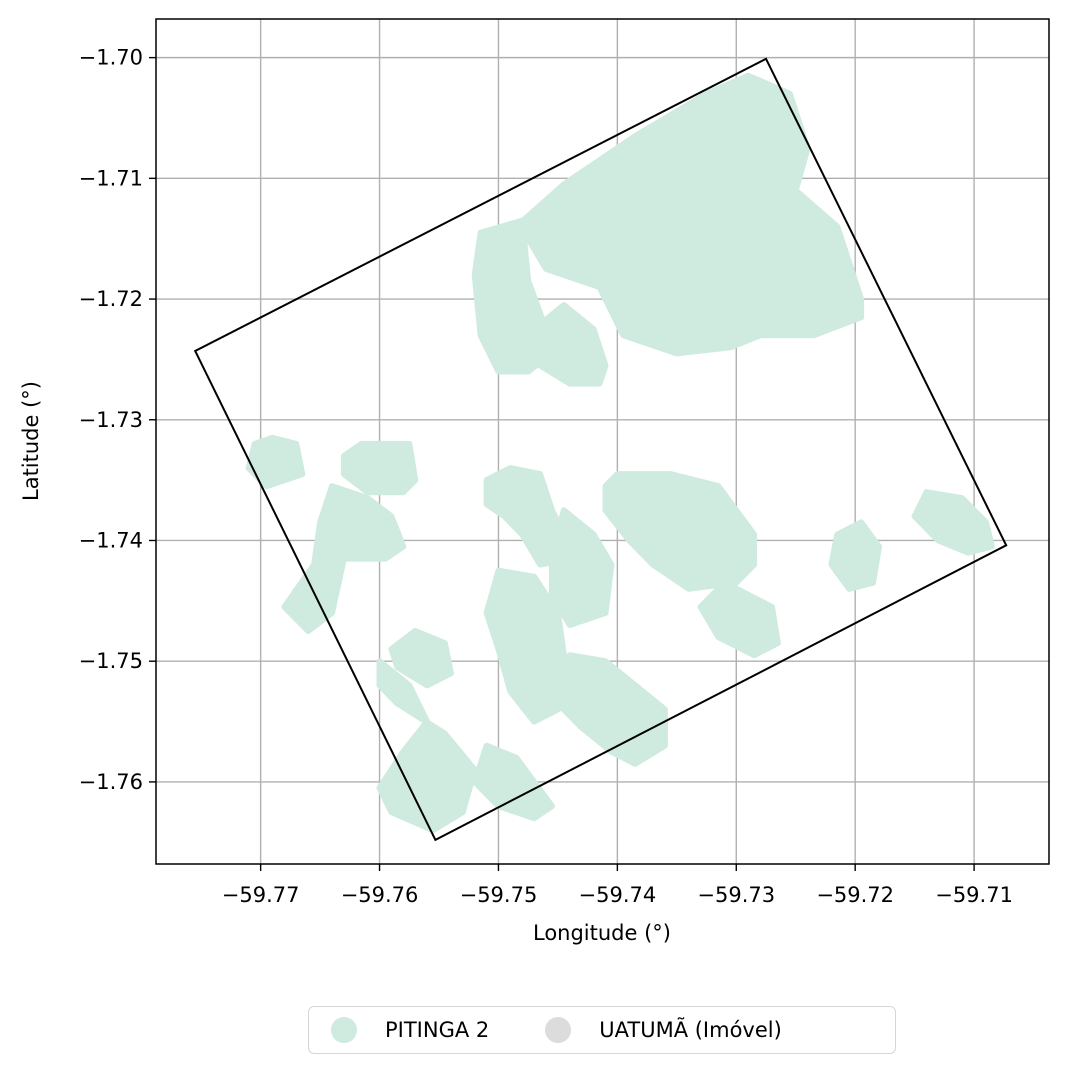  I want to click on y-tick-label: −1.73, so click(111, 420).